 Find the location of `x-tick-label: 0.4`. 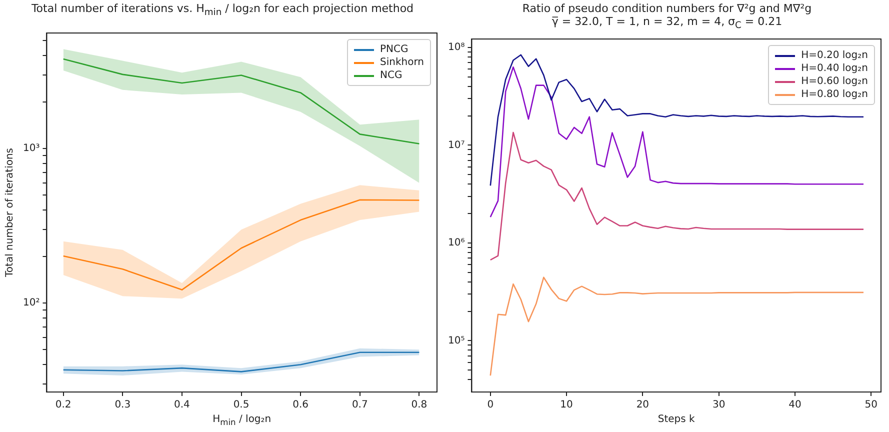

x-tick-label: 0.4 is located at coordinates (182, 405).